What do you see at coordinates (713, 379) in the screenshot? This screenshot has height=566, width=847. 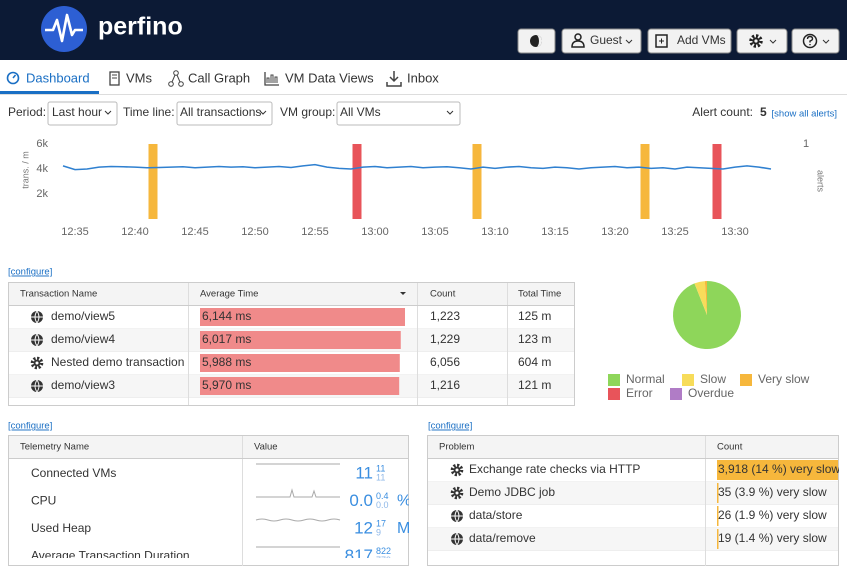 I see `legend-label: Slow` at bounding box center [713, 379].